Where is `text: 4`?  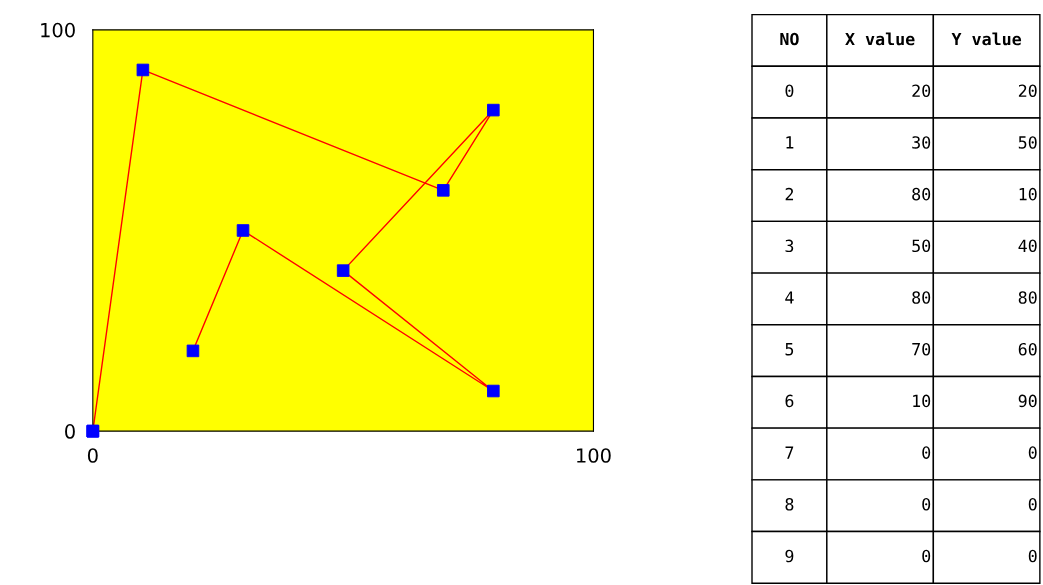
text: 4 is located at coordinates (789, 297).